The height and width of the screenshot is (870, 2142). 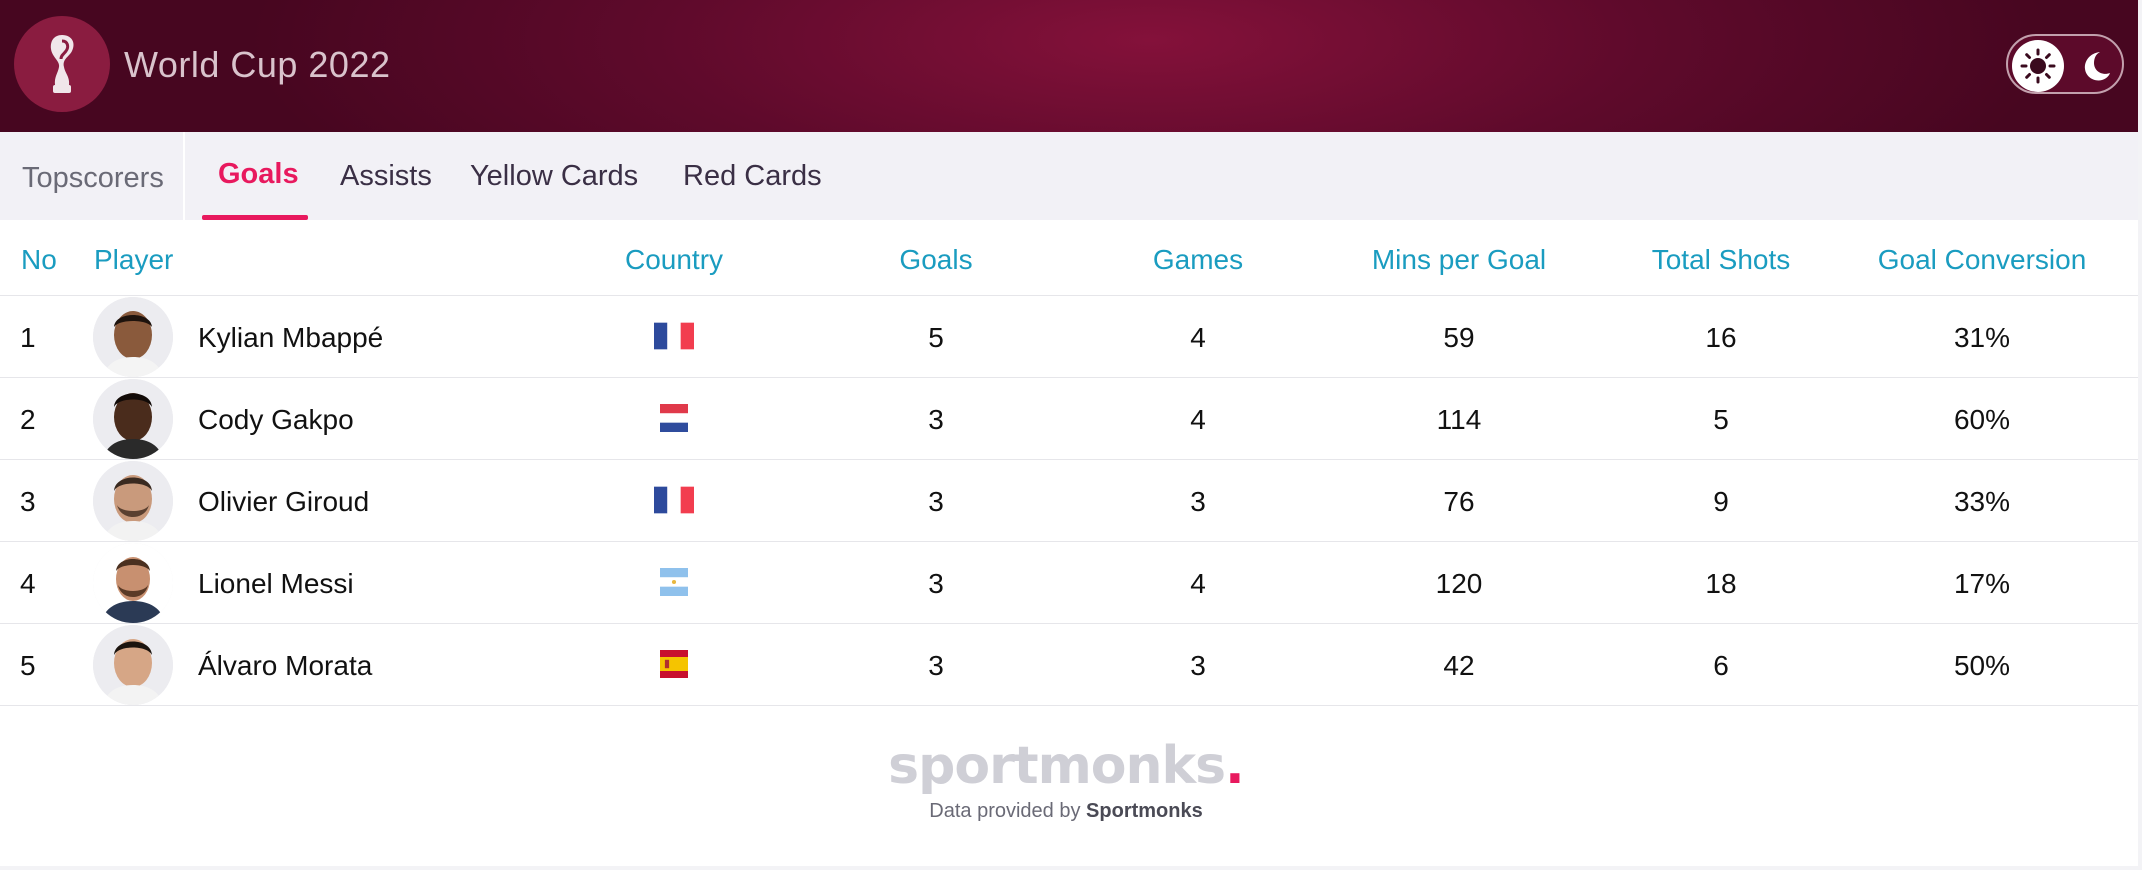 I want to click on total-shots-value: 9, so click(x=1721, y=501).